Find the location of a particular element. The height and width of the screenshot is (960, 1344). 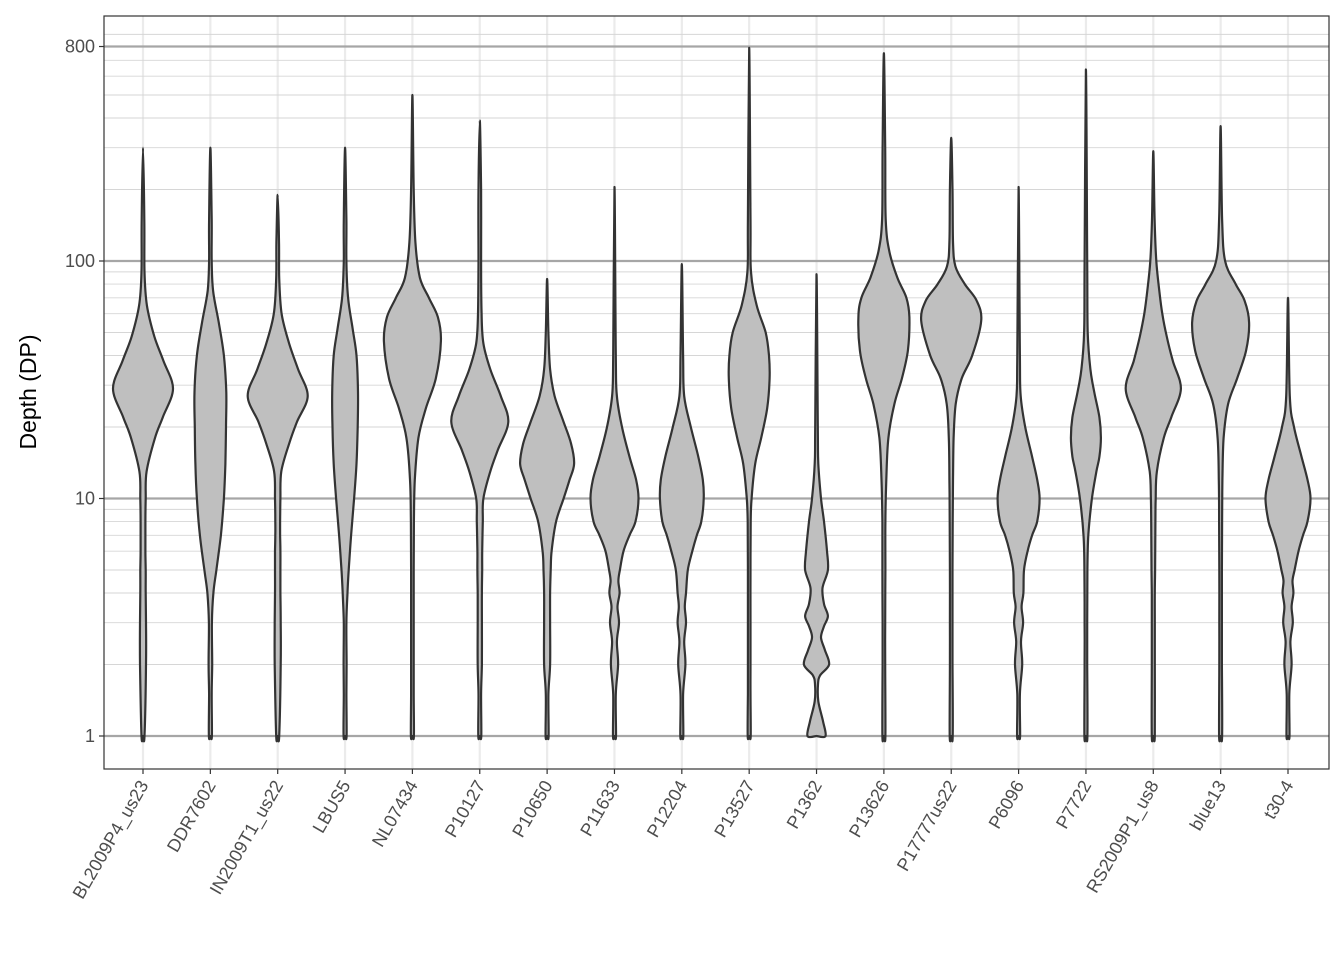

x-tick-label: P1362 is located at coordinates (804, 804).